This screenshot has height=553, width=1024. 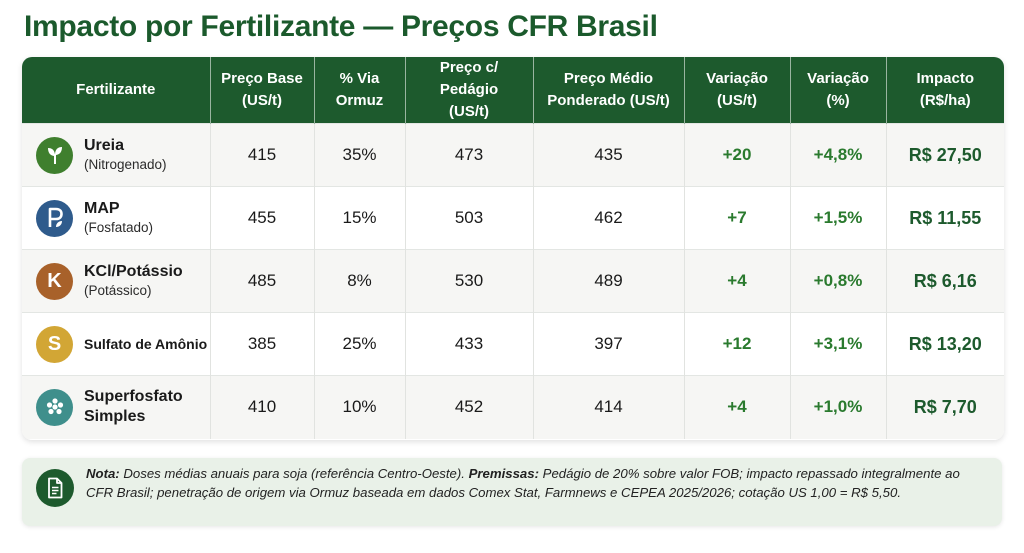 What do you see at coordinates (360, 281) in the screenshot?
I see `via-ormuz-cell: 8%` at bounding box center [360, 281].